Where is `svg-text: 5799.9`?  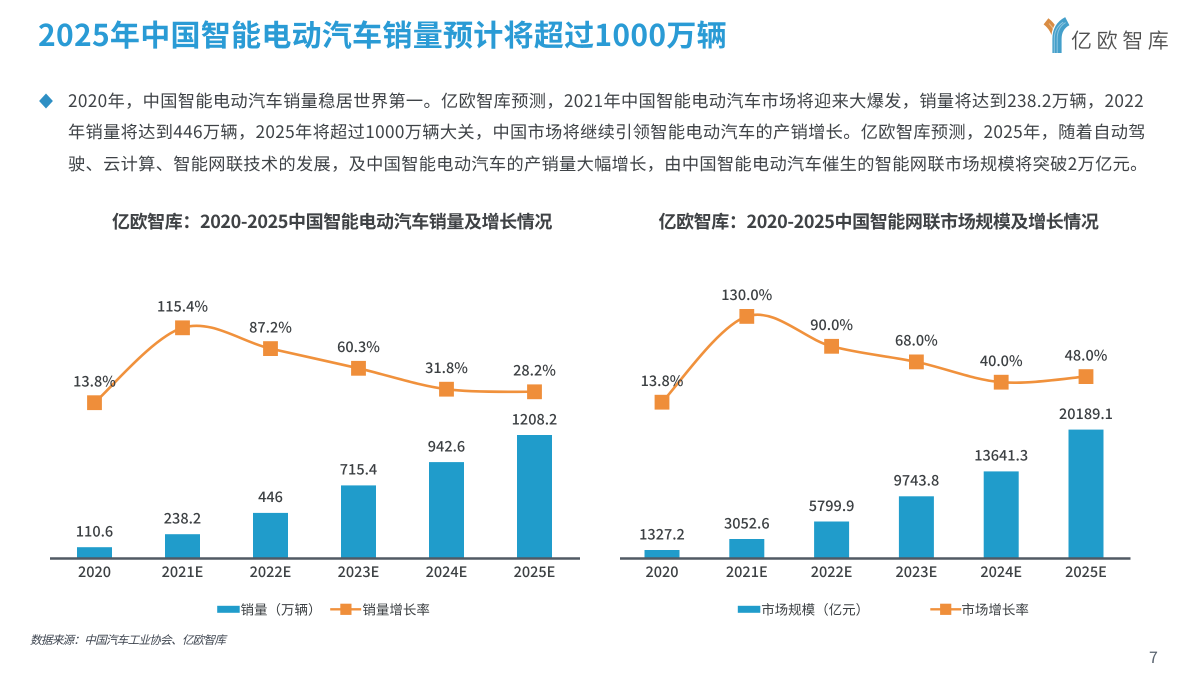
svg-text: 5799.9 is located at coordinates (832, 505).